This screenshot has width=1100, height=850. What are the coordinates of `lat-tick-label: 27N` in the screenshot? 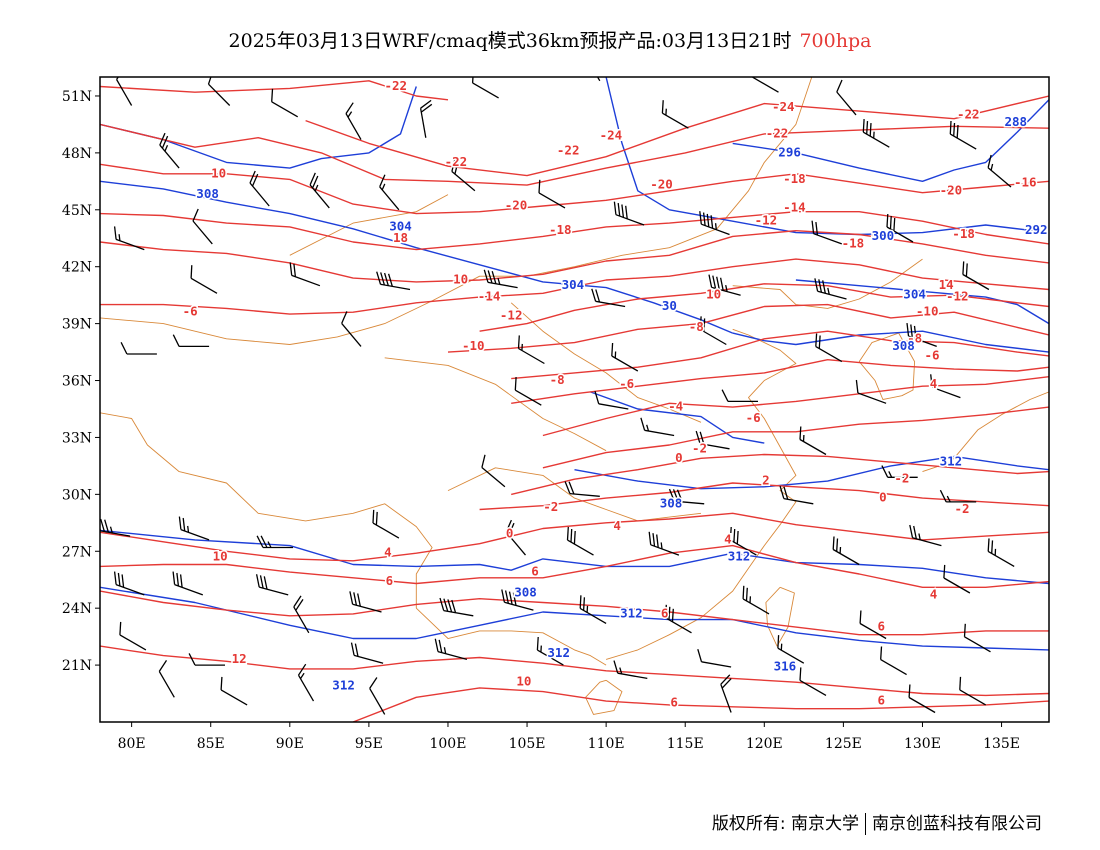 It's located at (77, 552).